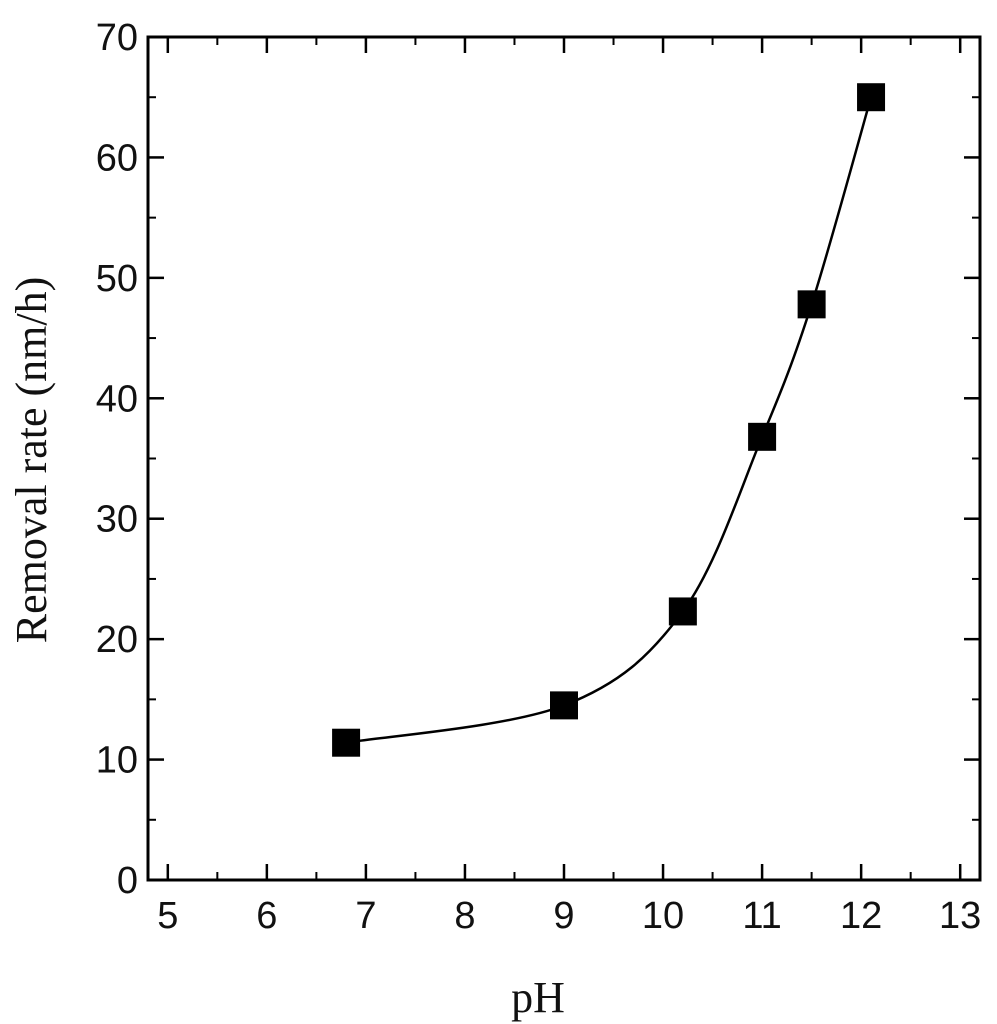  Describe the element at coordinates (117, 399) in the screenshot. I see `y-tick-label: 40` at that location.